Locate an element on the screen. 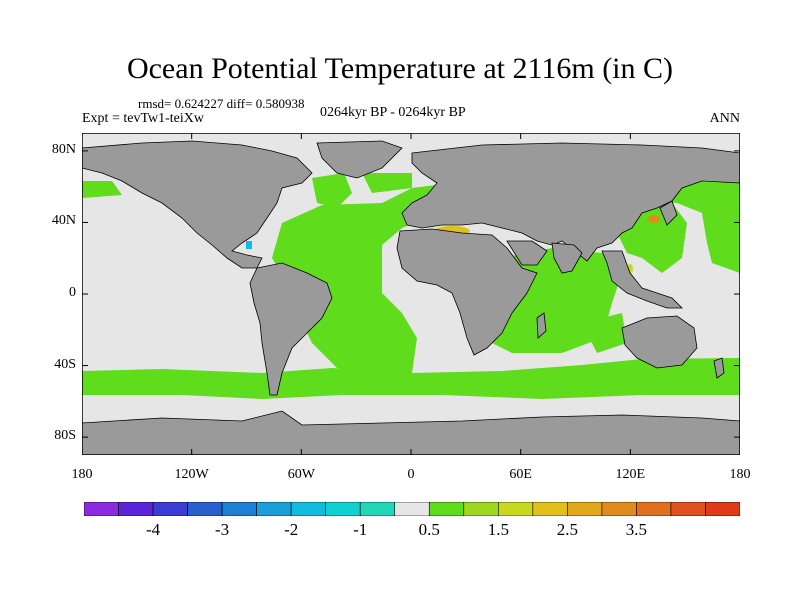 The image size is (800, 600). lon-label: 120W is located at coordinates (191, 474).